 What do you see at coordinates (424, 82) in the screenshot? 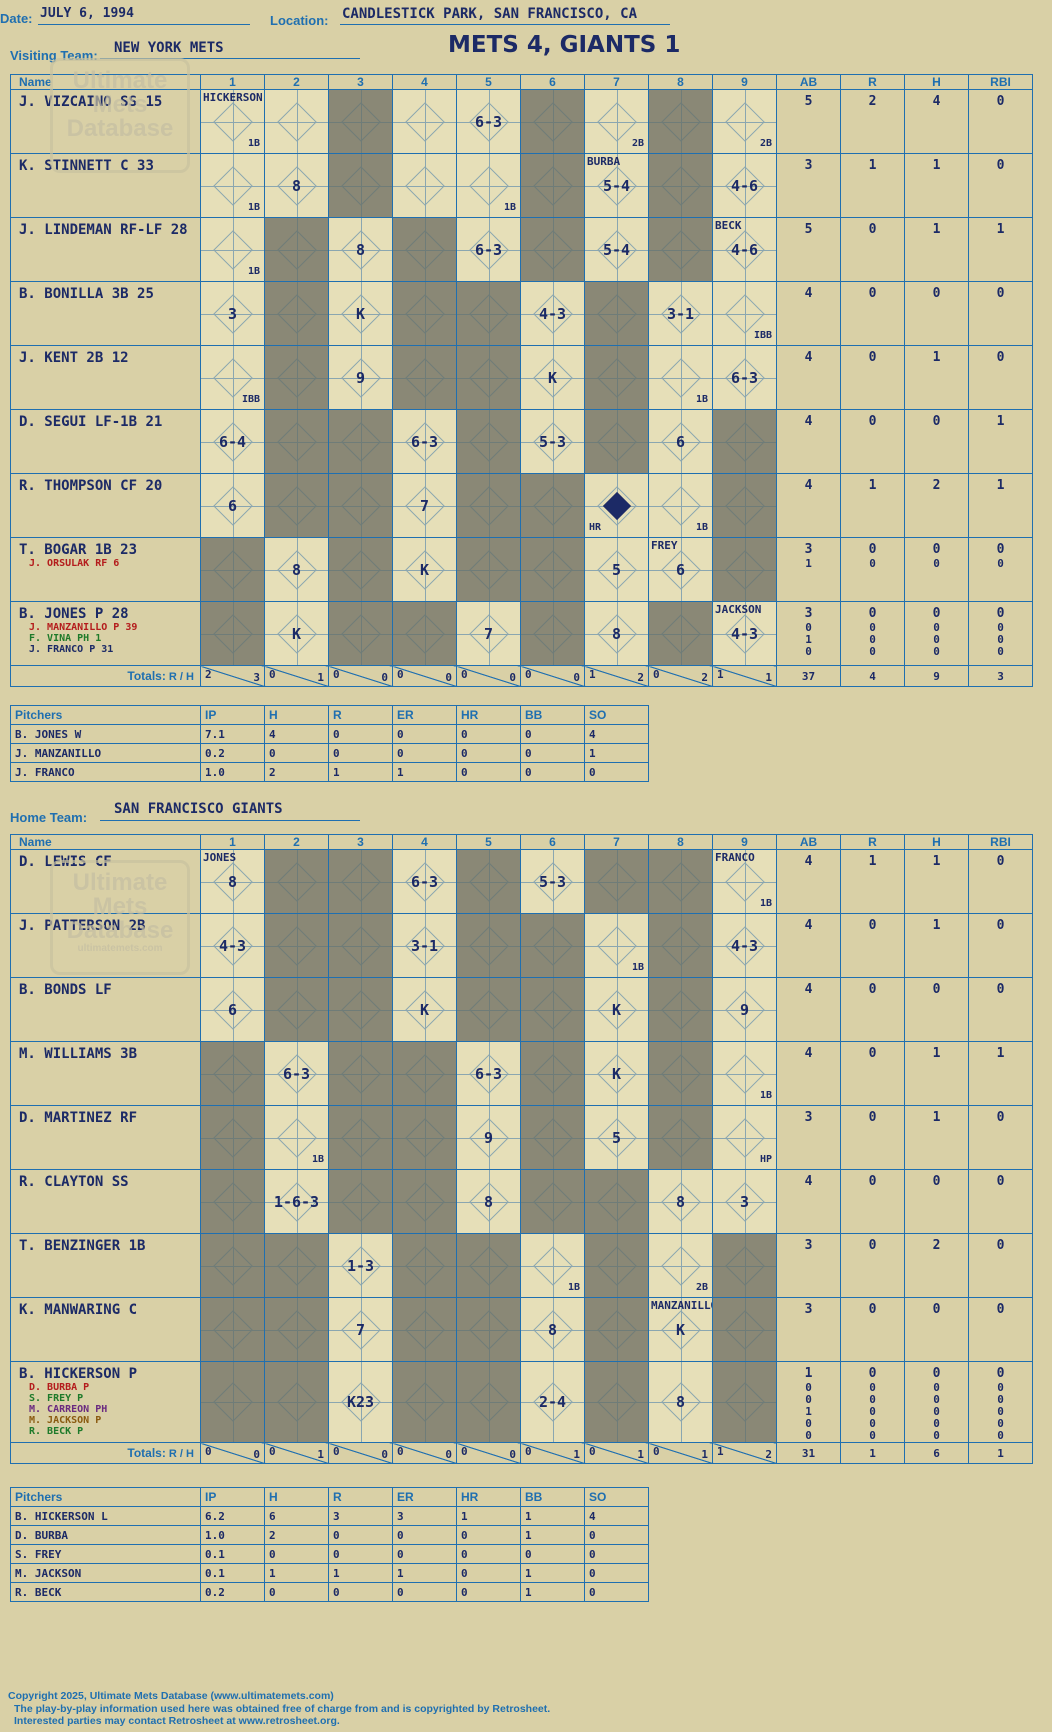
I see `inning-header: 4` at bounding box center [424, 82].